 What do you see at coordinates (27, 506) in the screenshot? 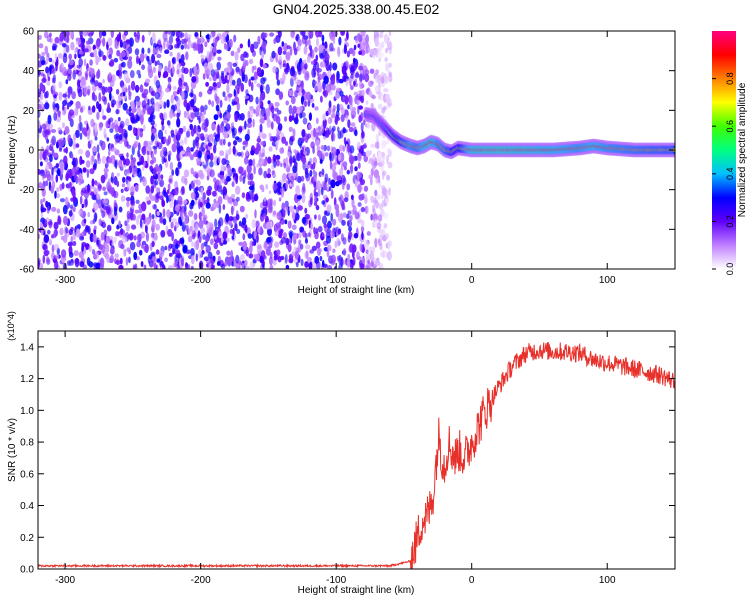
I see `snr-y-tick-label: 0.4` at bounding box center [27, 506].